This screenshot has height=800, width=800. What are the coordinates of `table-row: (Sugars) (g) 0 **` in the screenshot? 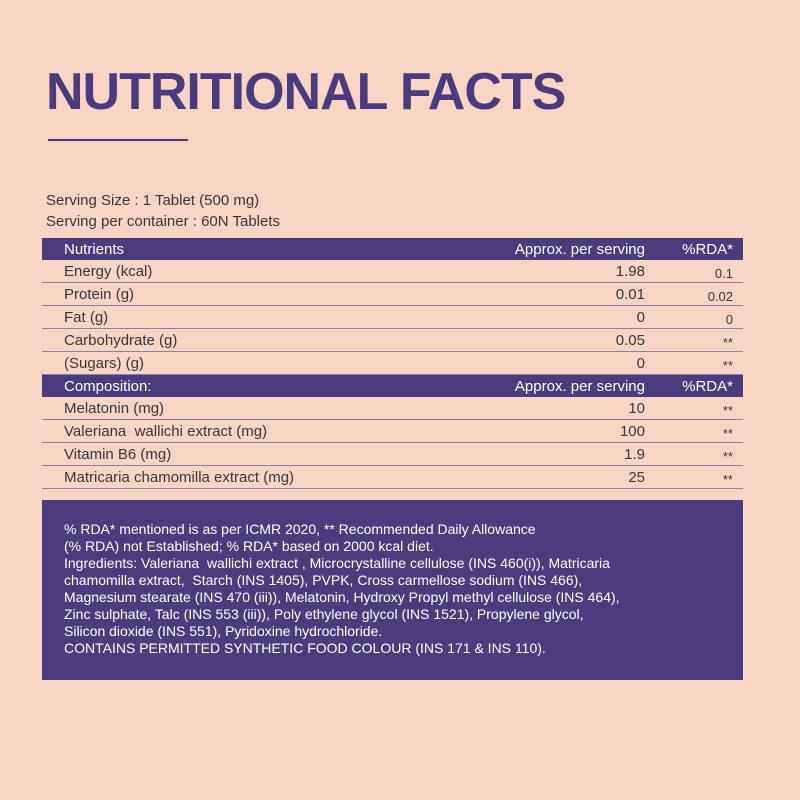 It's located at (392, 363).